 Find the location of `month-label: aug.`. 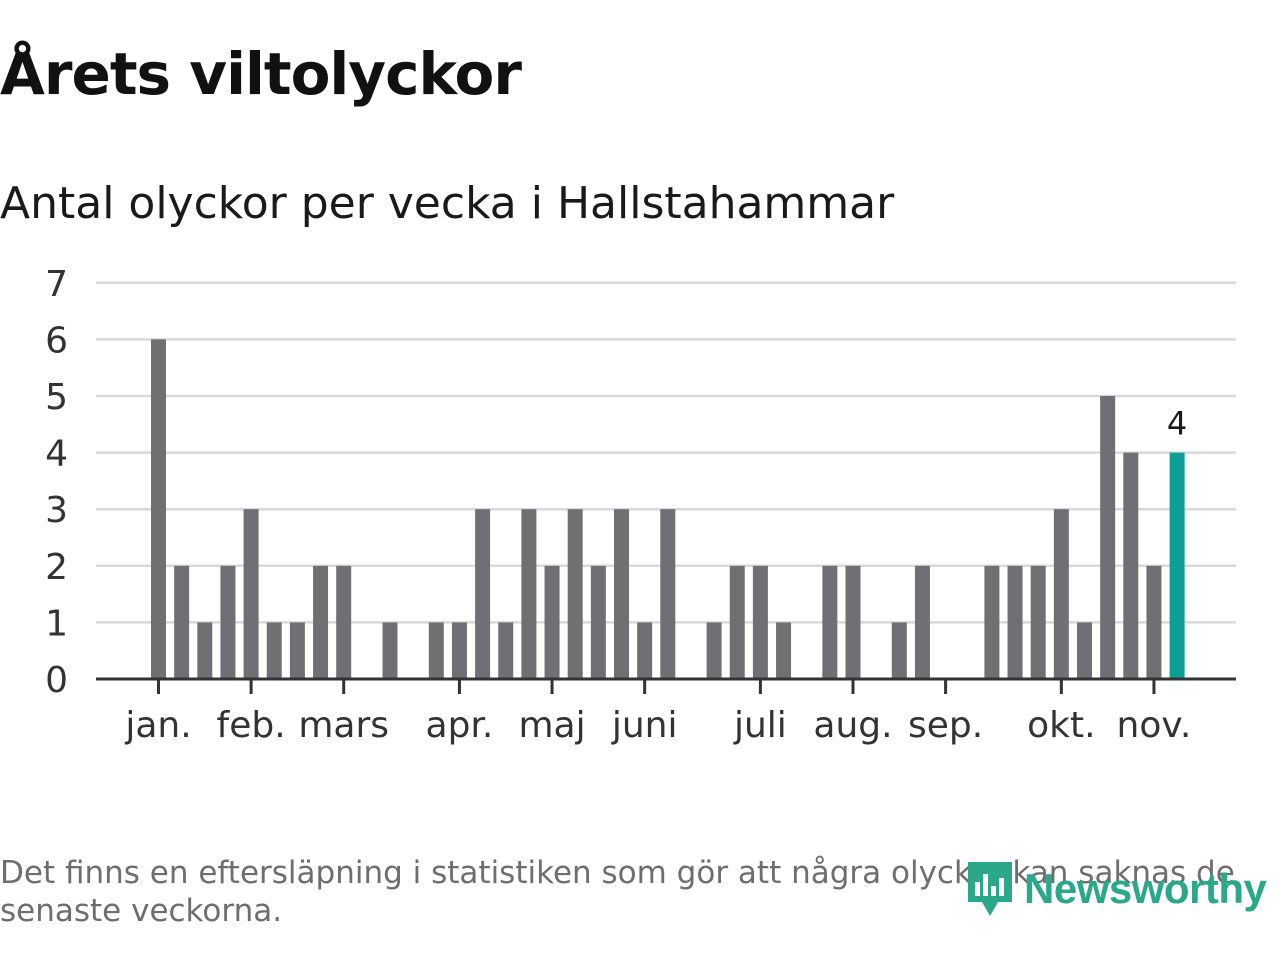

month-label: aug. is located at coordinates (852, 725).